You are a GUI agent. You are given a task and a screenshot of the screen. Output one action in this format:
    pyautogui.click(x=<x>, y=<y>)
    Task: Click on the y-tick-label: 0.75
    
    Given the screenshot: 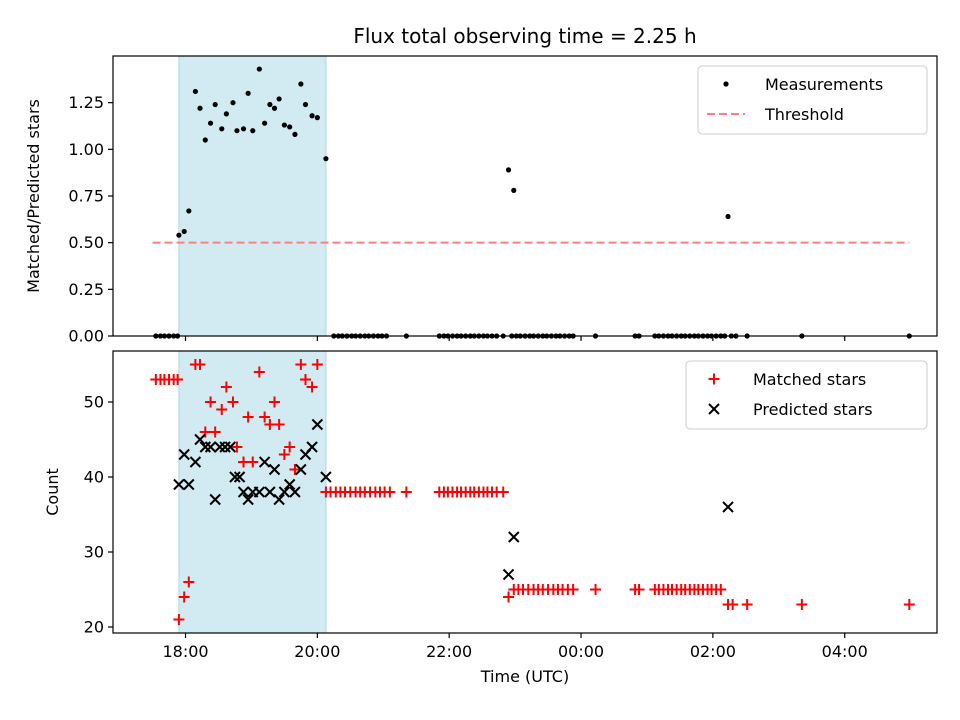 What is the action you would take?
    pyautogui.click(x=86, y=196)
    